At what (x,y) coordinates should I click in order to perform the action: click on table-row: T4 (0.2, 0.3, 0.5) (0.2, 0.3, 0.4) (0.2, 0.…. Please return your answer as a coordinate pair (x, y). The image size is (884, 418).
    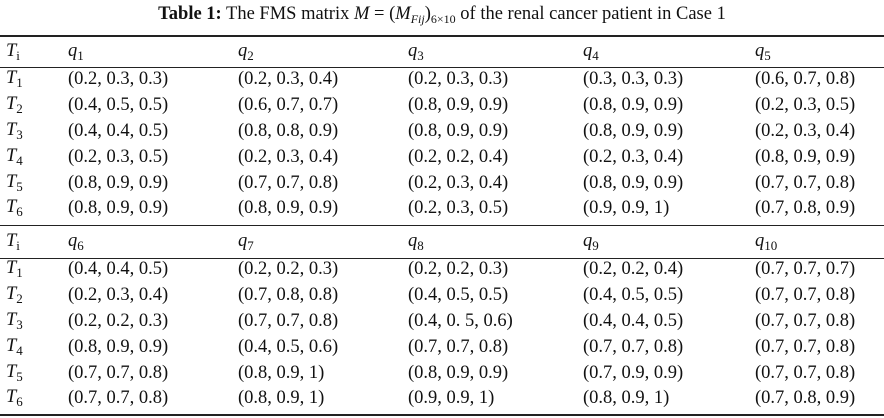
    Looking at the image, I should click on (442, 157).